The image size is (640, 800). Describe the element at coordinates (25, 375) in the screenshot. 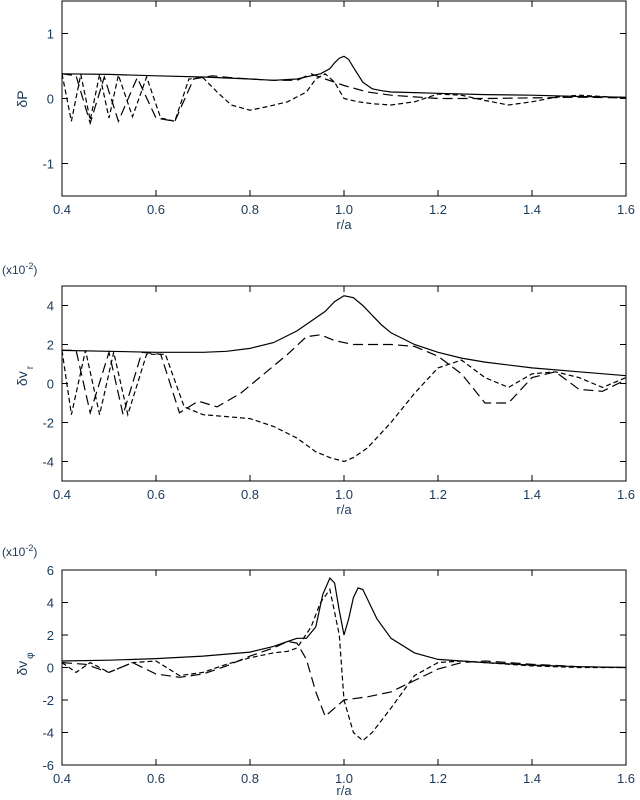

I see `y-axis-label: δvr` at that location.